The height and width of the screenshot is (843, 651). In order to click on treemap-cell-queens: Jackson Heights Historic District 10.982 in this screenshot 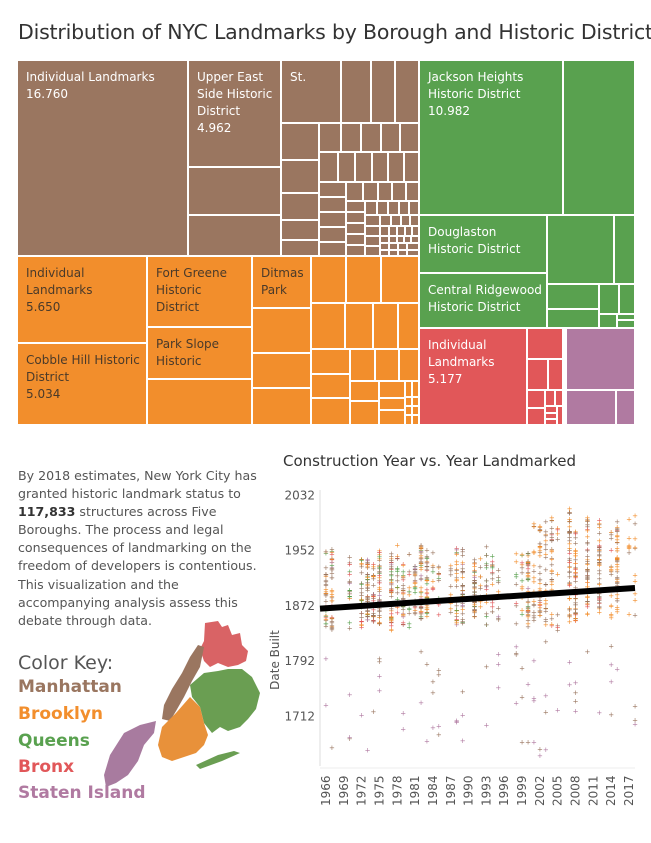, I will do `click(492, 138)`.